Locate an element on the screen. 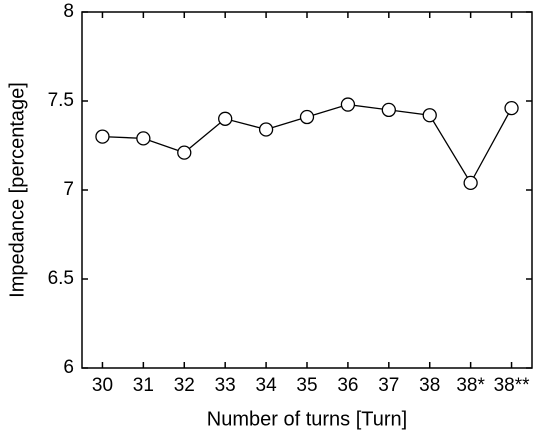 Image resolution: width=550 pixels, height=439 pixels. x-axis-title: Number of turns [Turn] is located at coordinates (307, 419).